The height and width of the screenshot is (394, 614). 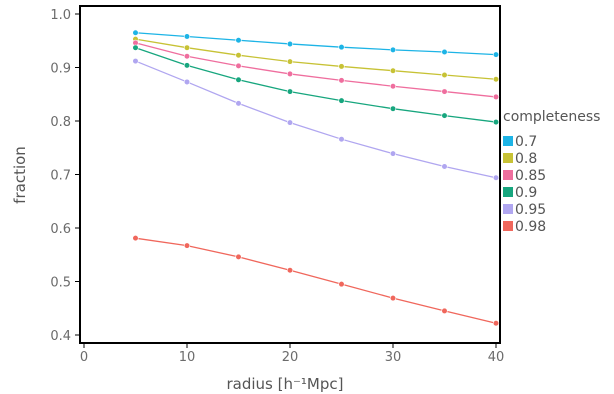 What do you see at coordinates (60, 122) in the screenshot?
I see `y-tick-label: 0.8` at bounding box center [60, 122].